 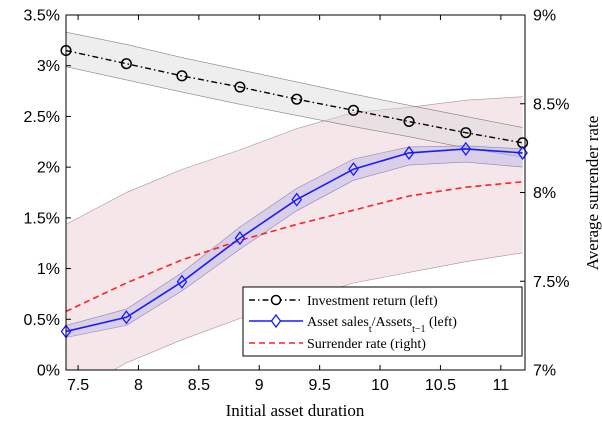 I want to click on x-tick-label: 9.5, so click(x=320, y=385).